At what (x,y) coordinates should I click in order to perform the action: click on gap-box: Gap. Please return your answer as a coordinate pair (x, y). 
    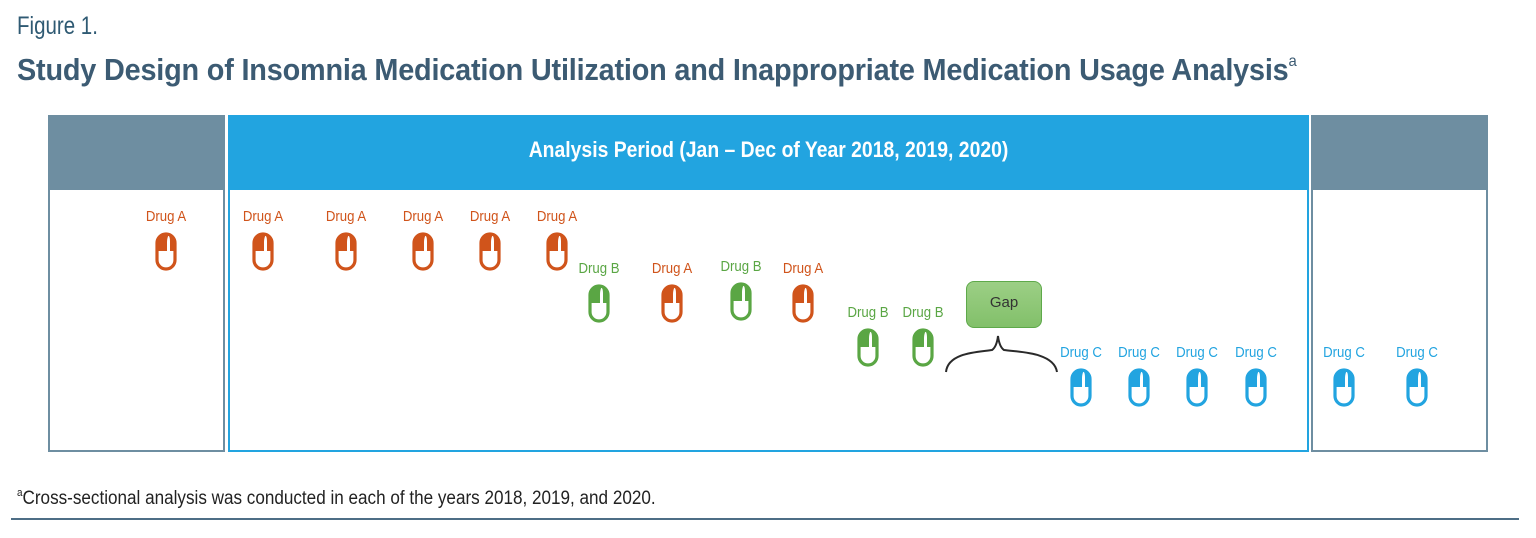
    Looking at the image, I should click on (1004, 304).